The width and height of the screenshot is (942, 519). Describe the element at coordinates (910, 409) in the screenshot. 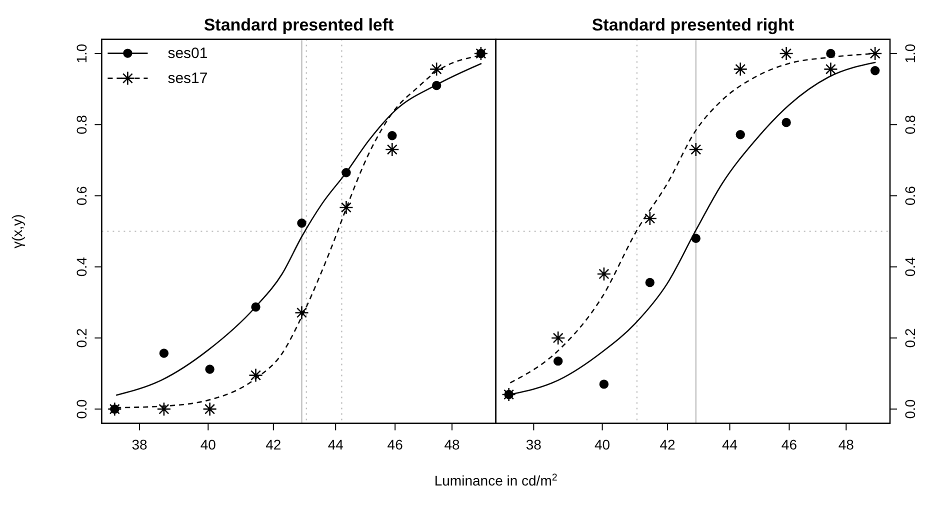

I see `y2-tick-label: 0.0` at that location.